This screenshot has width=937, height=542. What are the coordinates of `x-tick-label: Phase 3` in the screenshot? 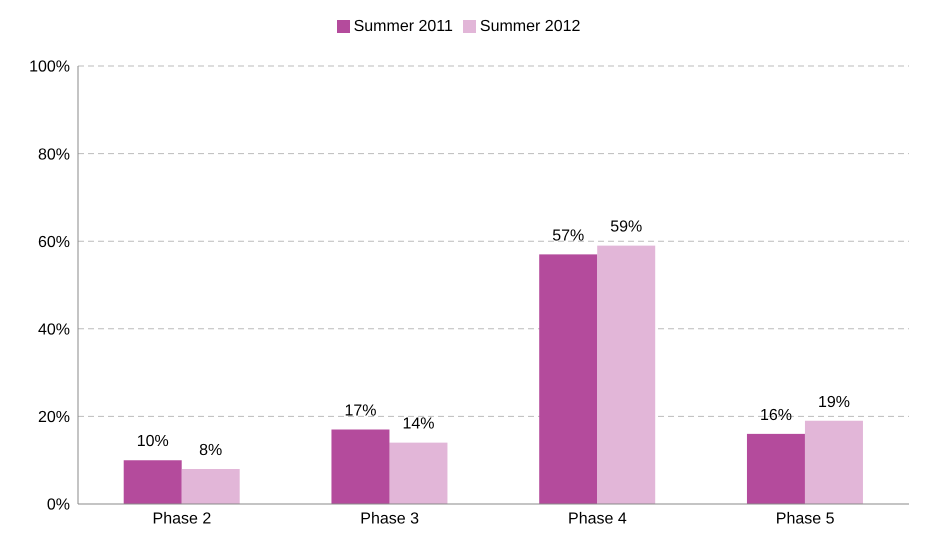 It's located at (390, 519).